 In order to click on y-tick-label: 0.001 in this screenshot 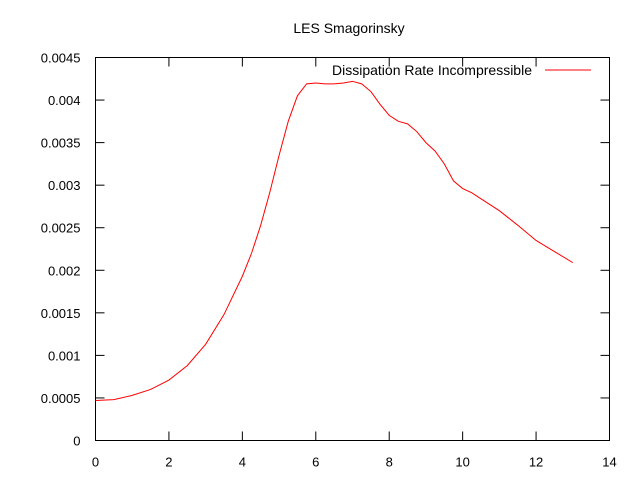, I will do `click(64, 355)`.